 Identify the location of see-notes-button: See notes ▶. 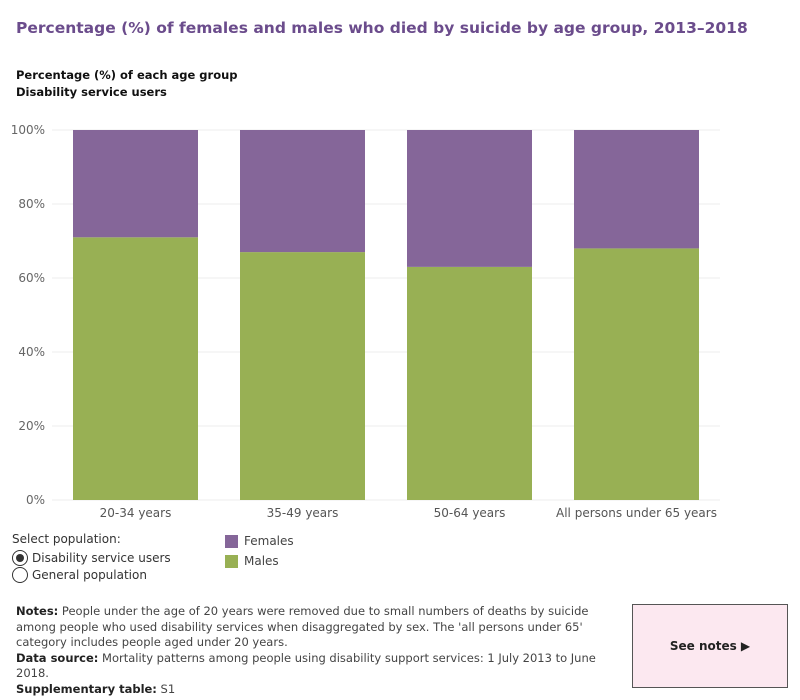
(710, 646).